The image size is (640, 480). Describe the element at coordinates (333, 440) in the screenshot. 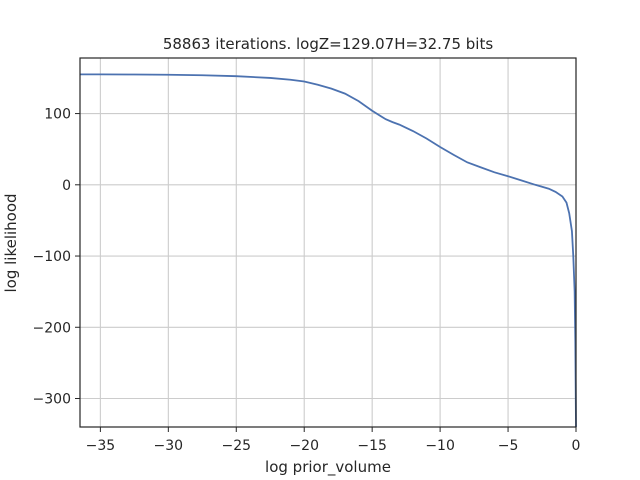

I see `x-axis-ticks: −35 −30 −25 −20 −15 −10 −5 0` at that location.